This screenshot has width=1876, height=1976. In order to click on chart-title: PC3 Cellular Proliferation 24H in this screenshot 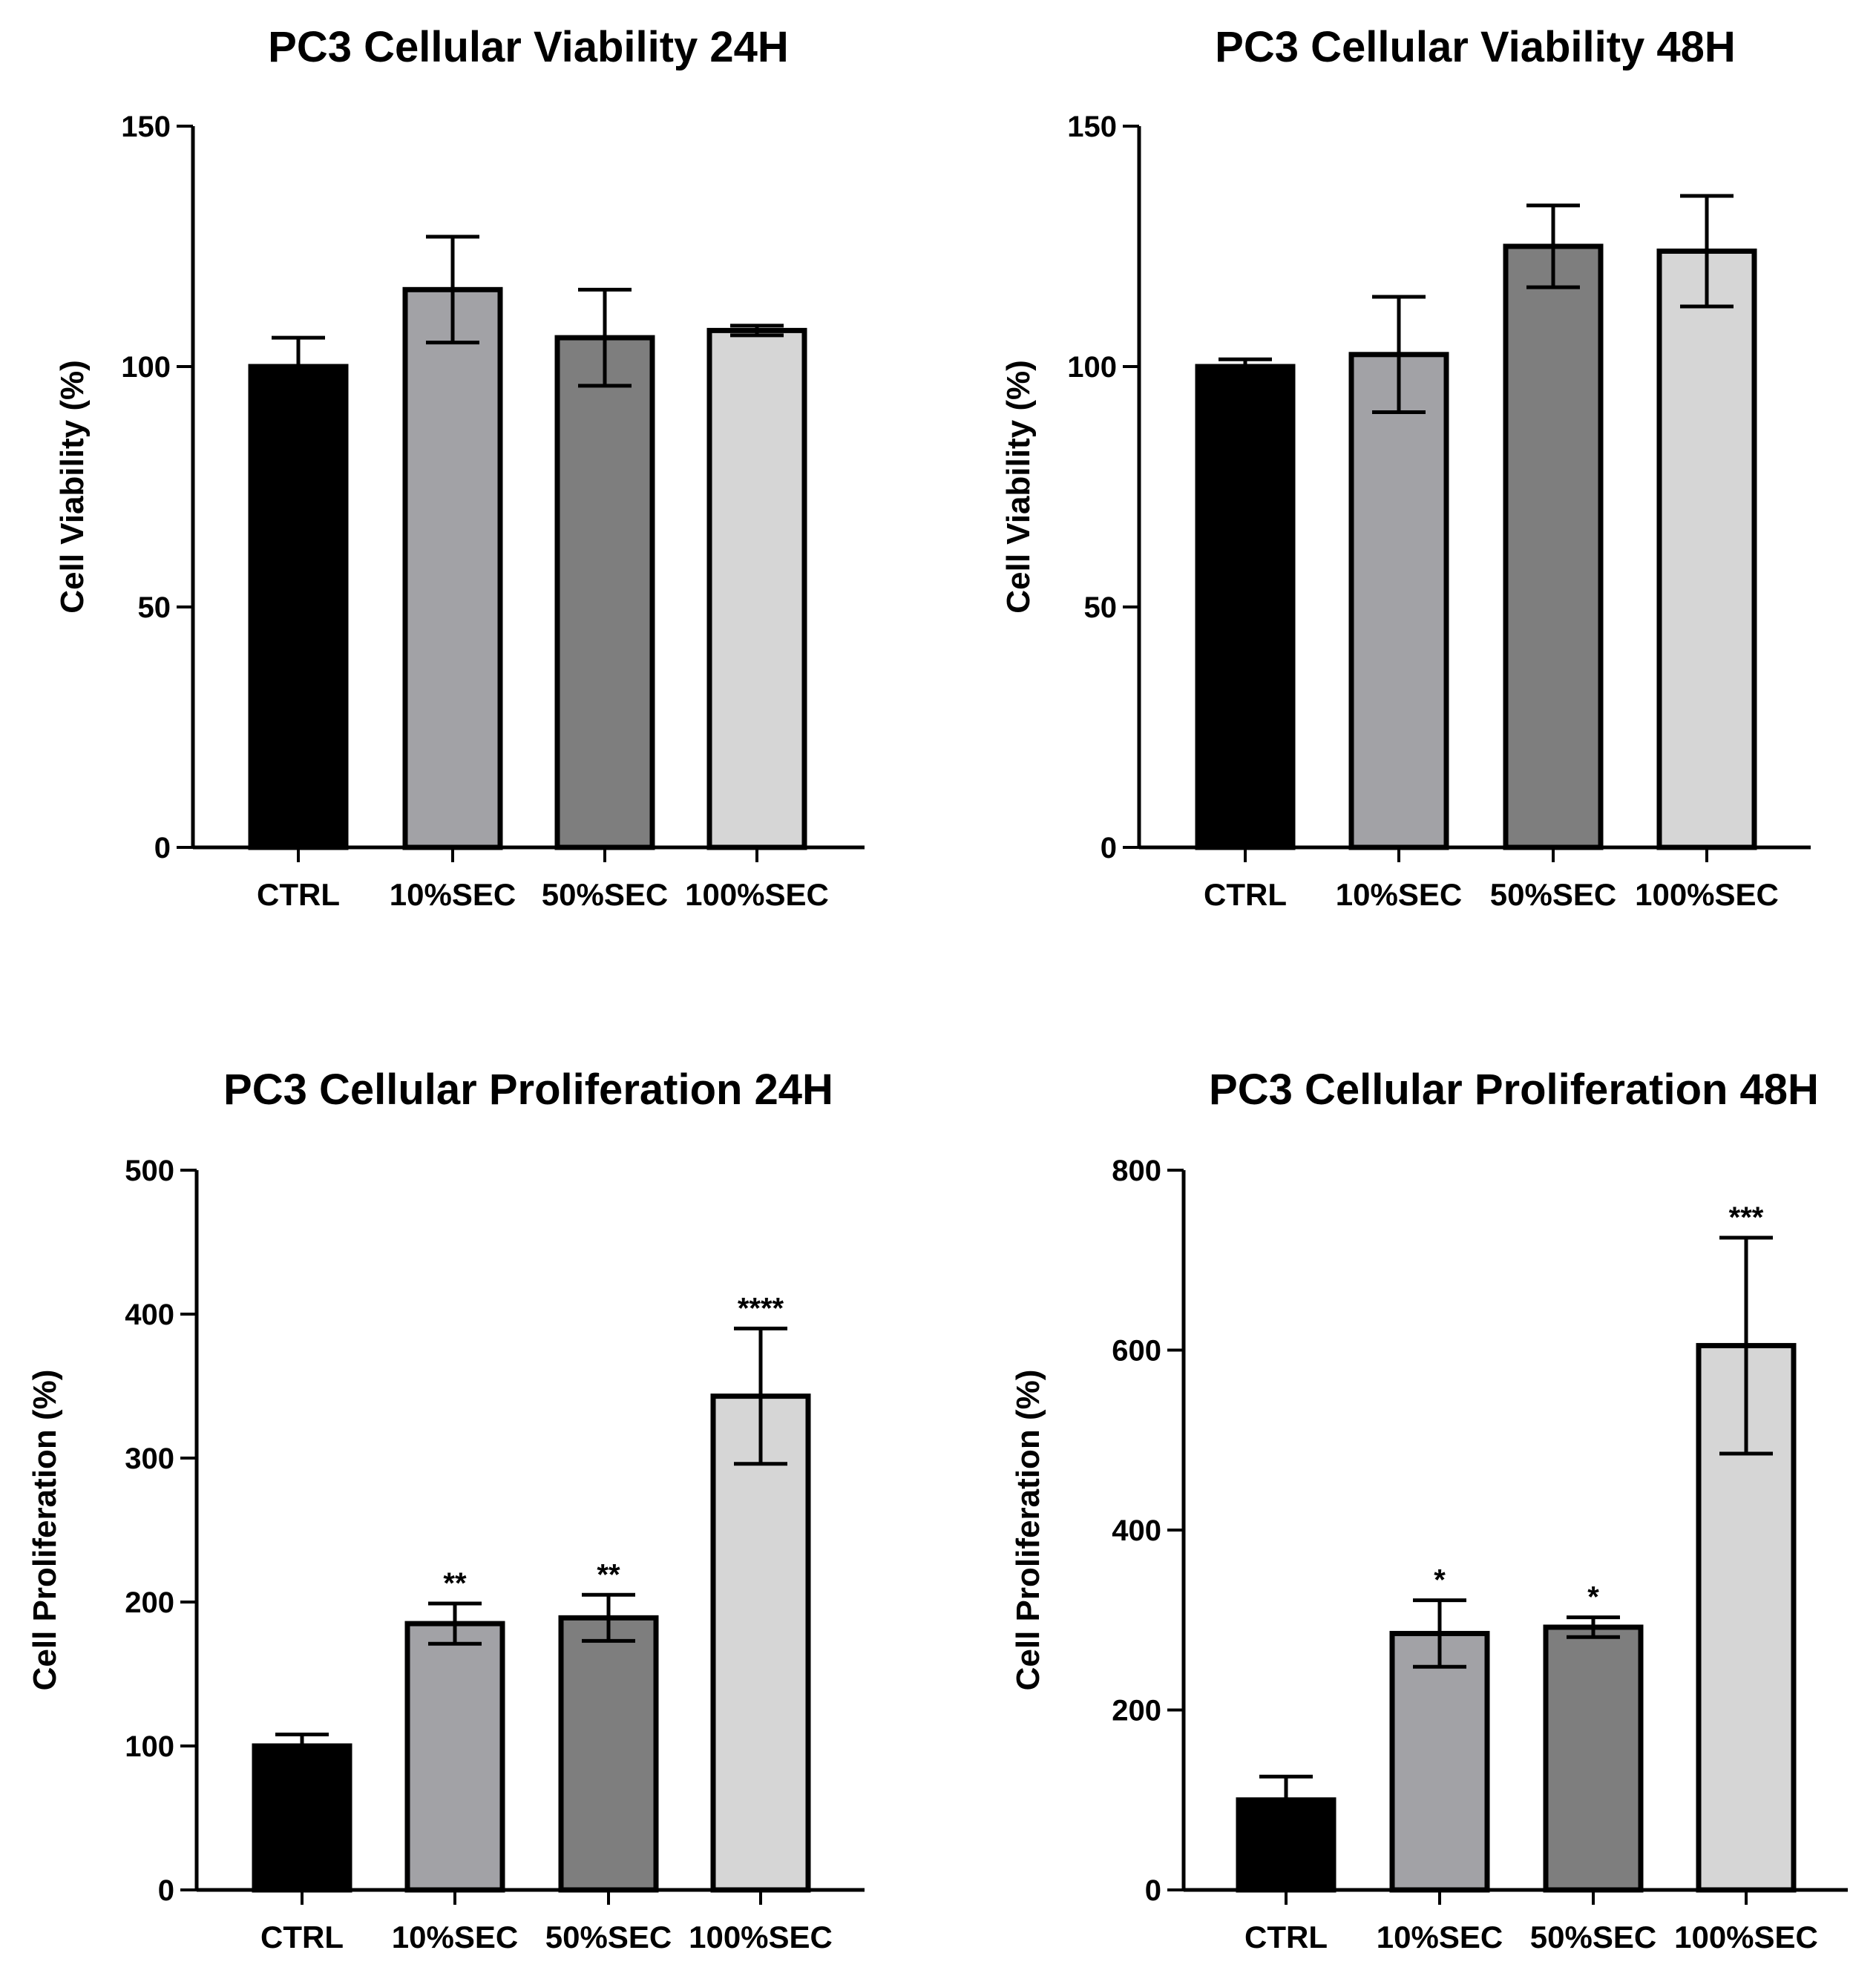, I will do `click(528, 1090)`.